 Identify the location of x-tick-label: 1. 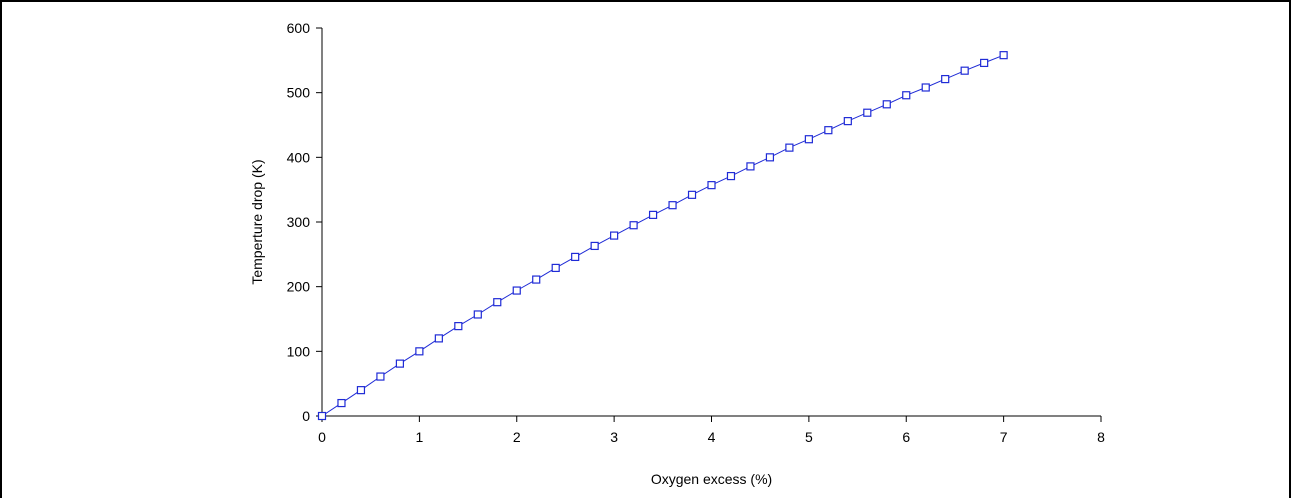
(419, 437).